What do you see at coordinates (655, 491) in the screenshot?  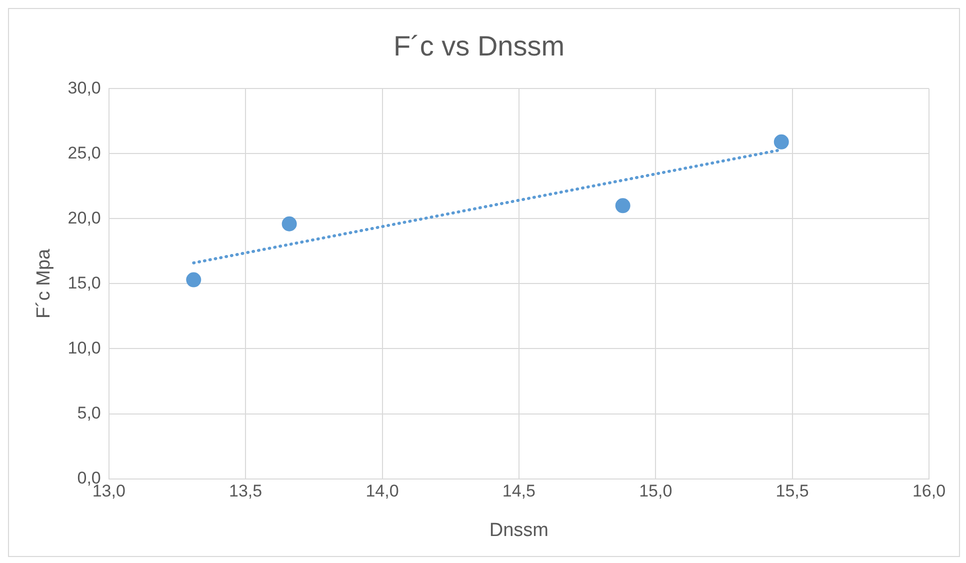 I see `x-tick-label: 15,0` at bounding box center [655, 491].